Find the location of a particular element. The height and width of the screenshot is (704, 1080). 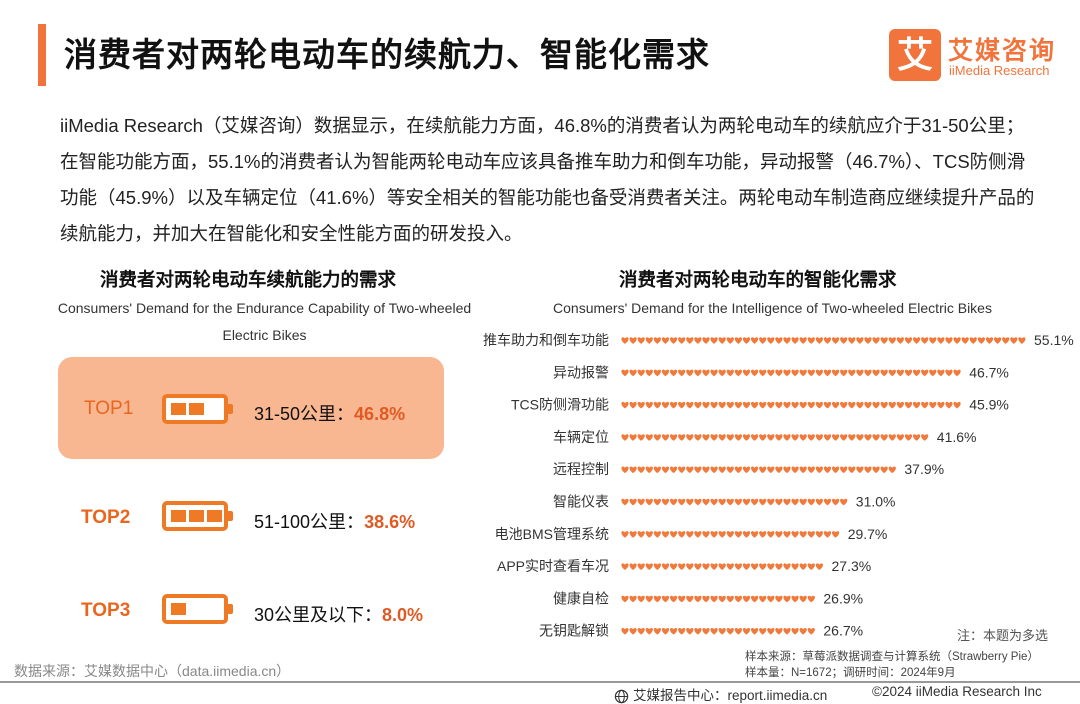

top3-value: 30公里及以下：8.0% is located at coordinates (338, 614).